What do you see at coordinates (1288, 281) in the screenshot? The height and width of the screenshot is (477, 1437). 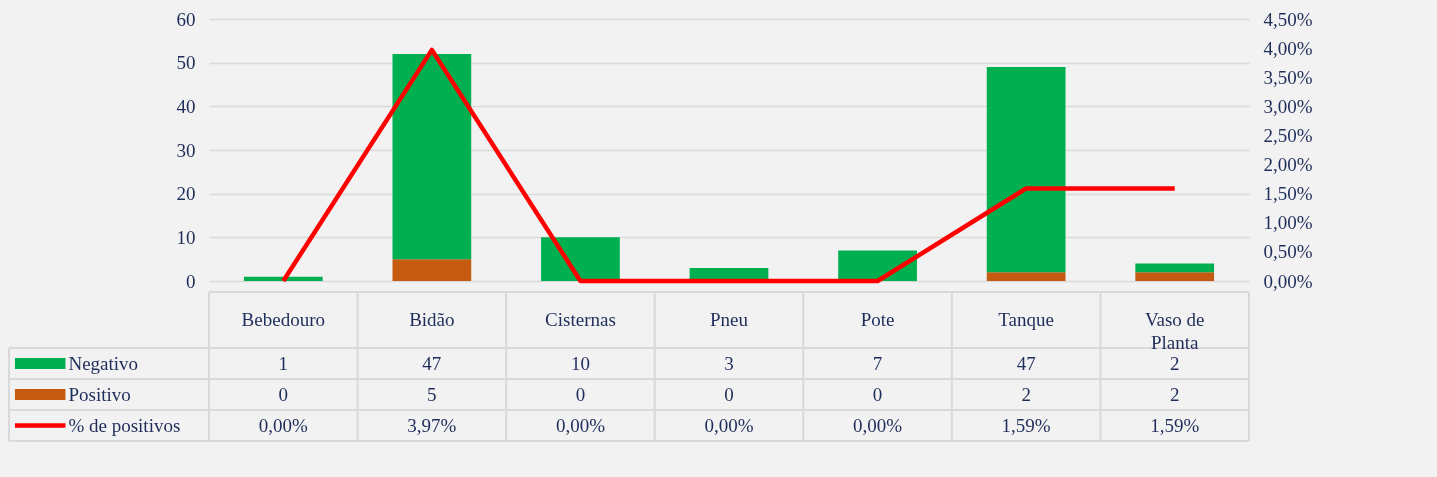 I see `y2-tick-label: 0,00%` at bounding box center [1288, 281].